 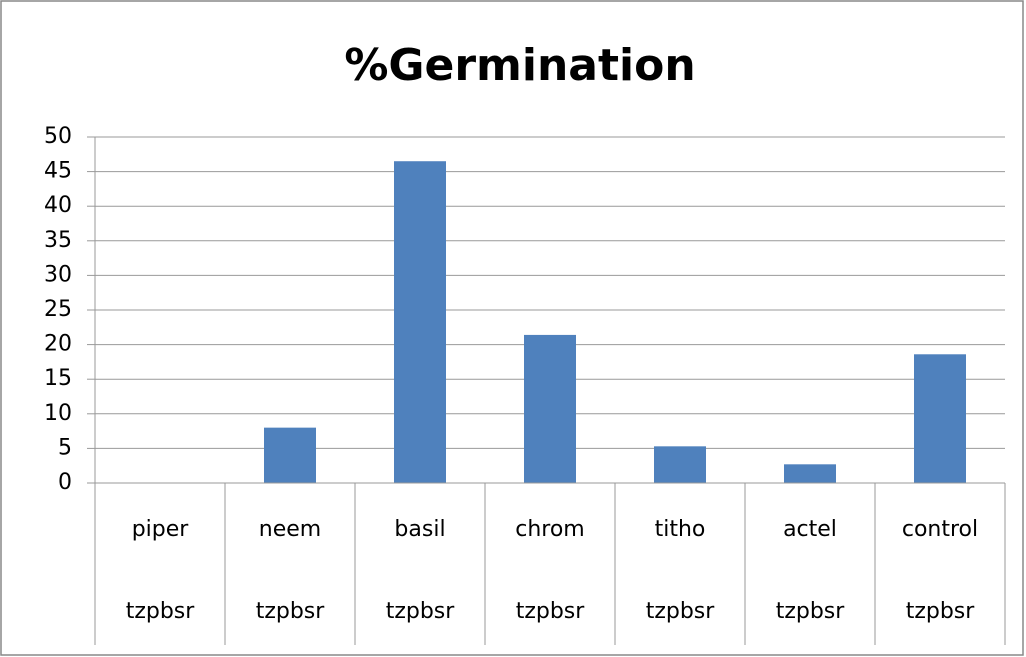 What do you see at coordinates (940, 529) in the screenshot?
I see `x-tick-label: control` at bounding box center [940, 529].